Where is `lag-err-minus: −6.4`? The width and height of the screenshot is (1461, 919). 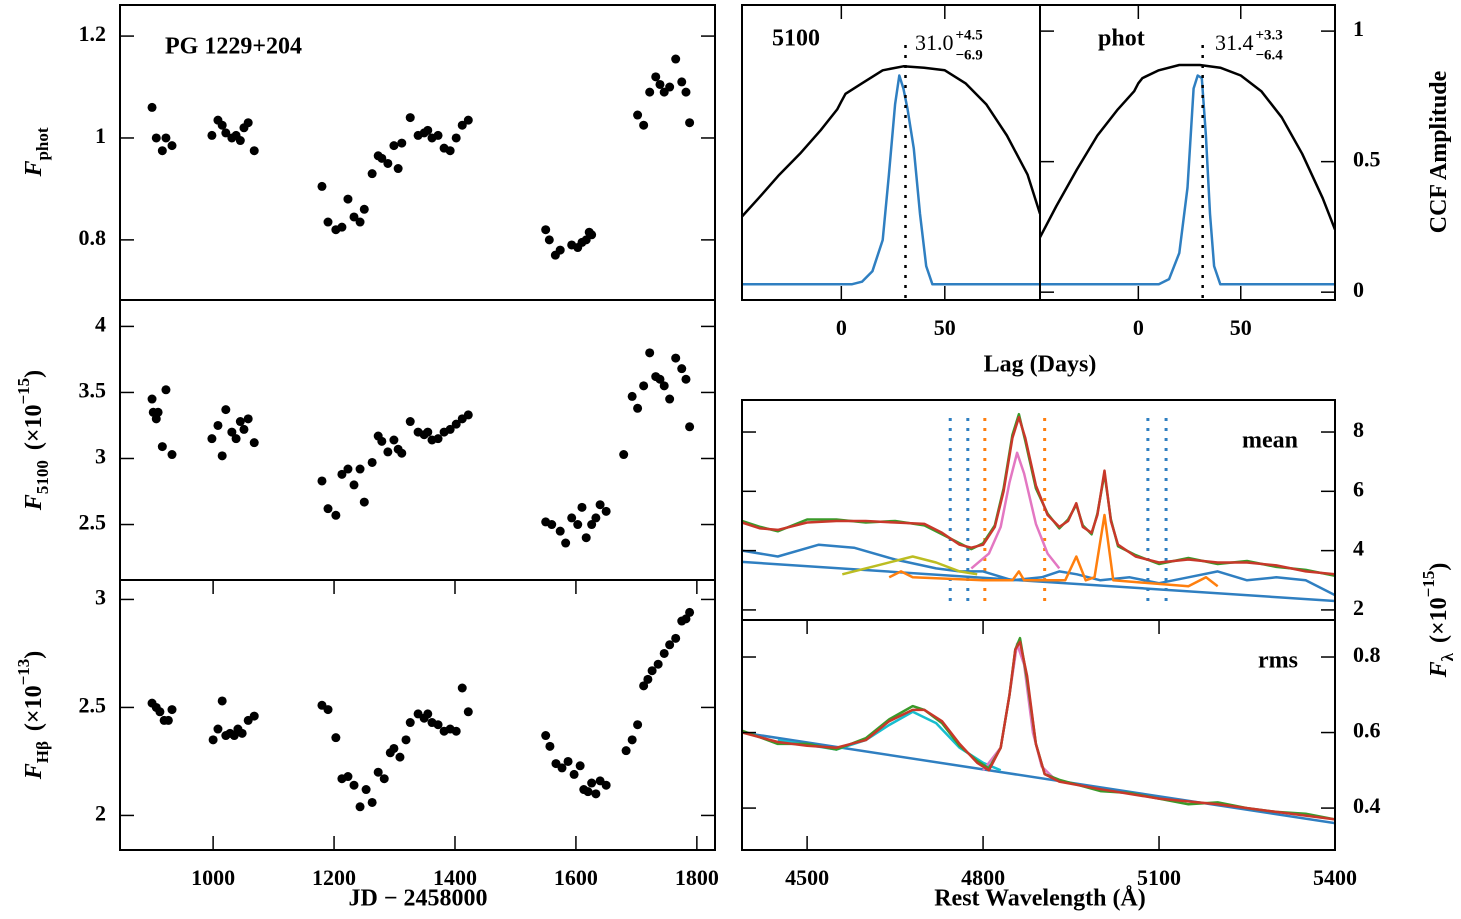 lag-err-minus: −6.4 is located at coordinates (1270, 55).